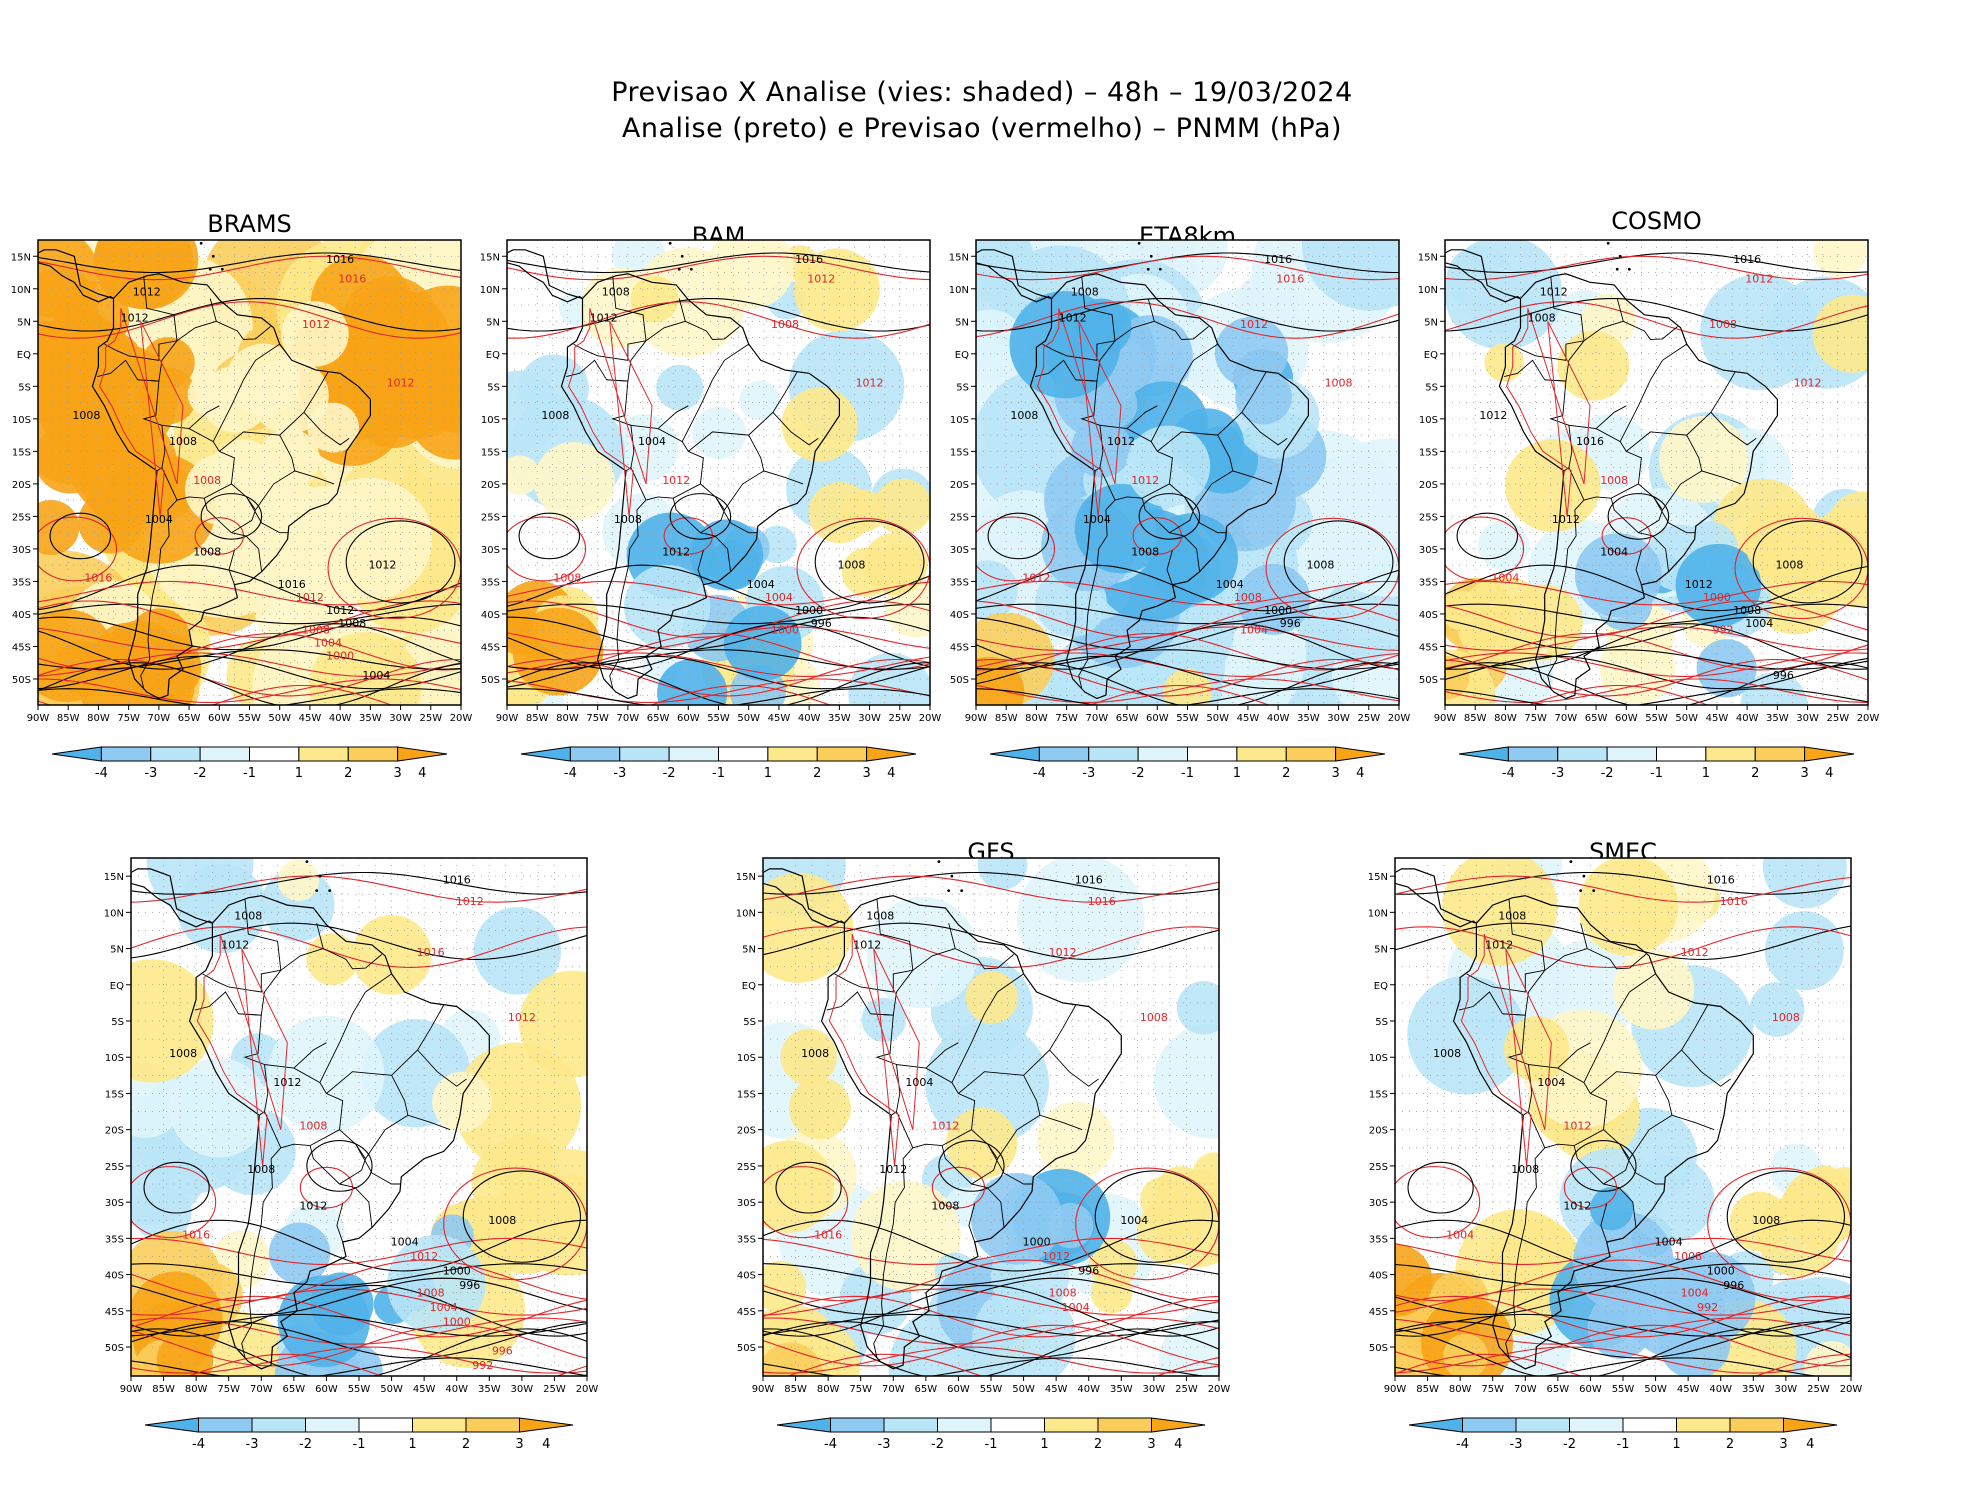 Image resolution: width=1964 pixels, height=1491 pixels. Describe the element at coordinates (1607, 773) in the screenshot. I see `colorbar-label: -2` at that location.